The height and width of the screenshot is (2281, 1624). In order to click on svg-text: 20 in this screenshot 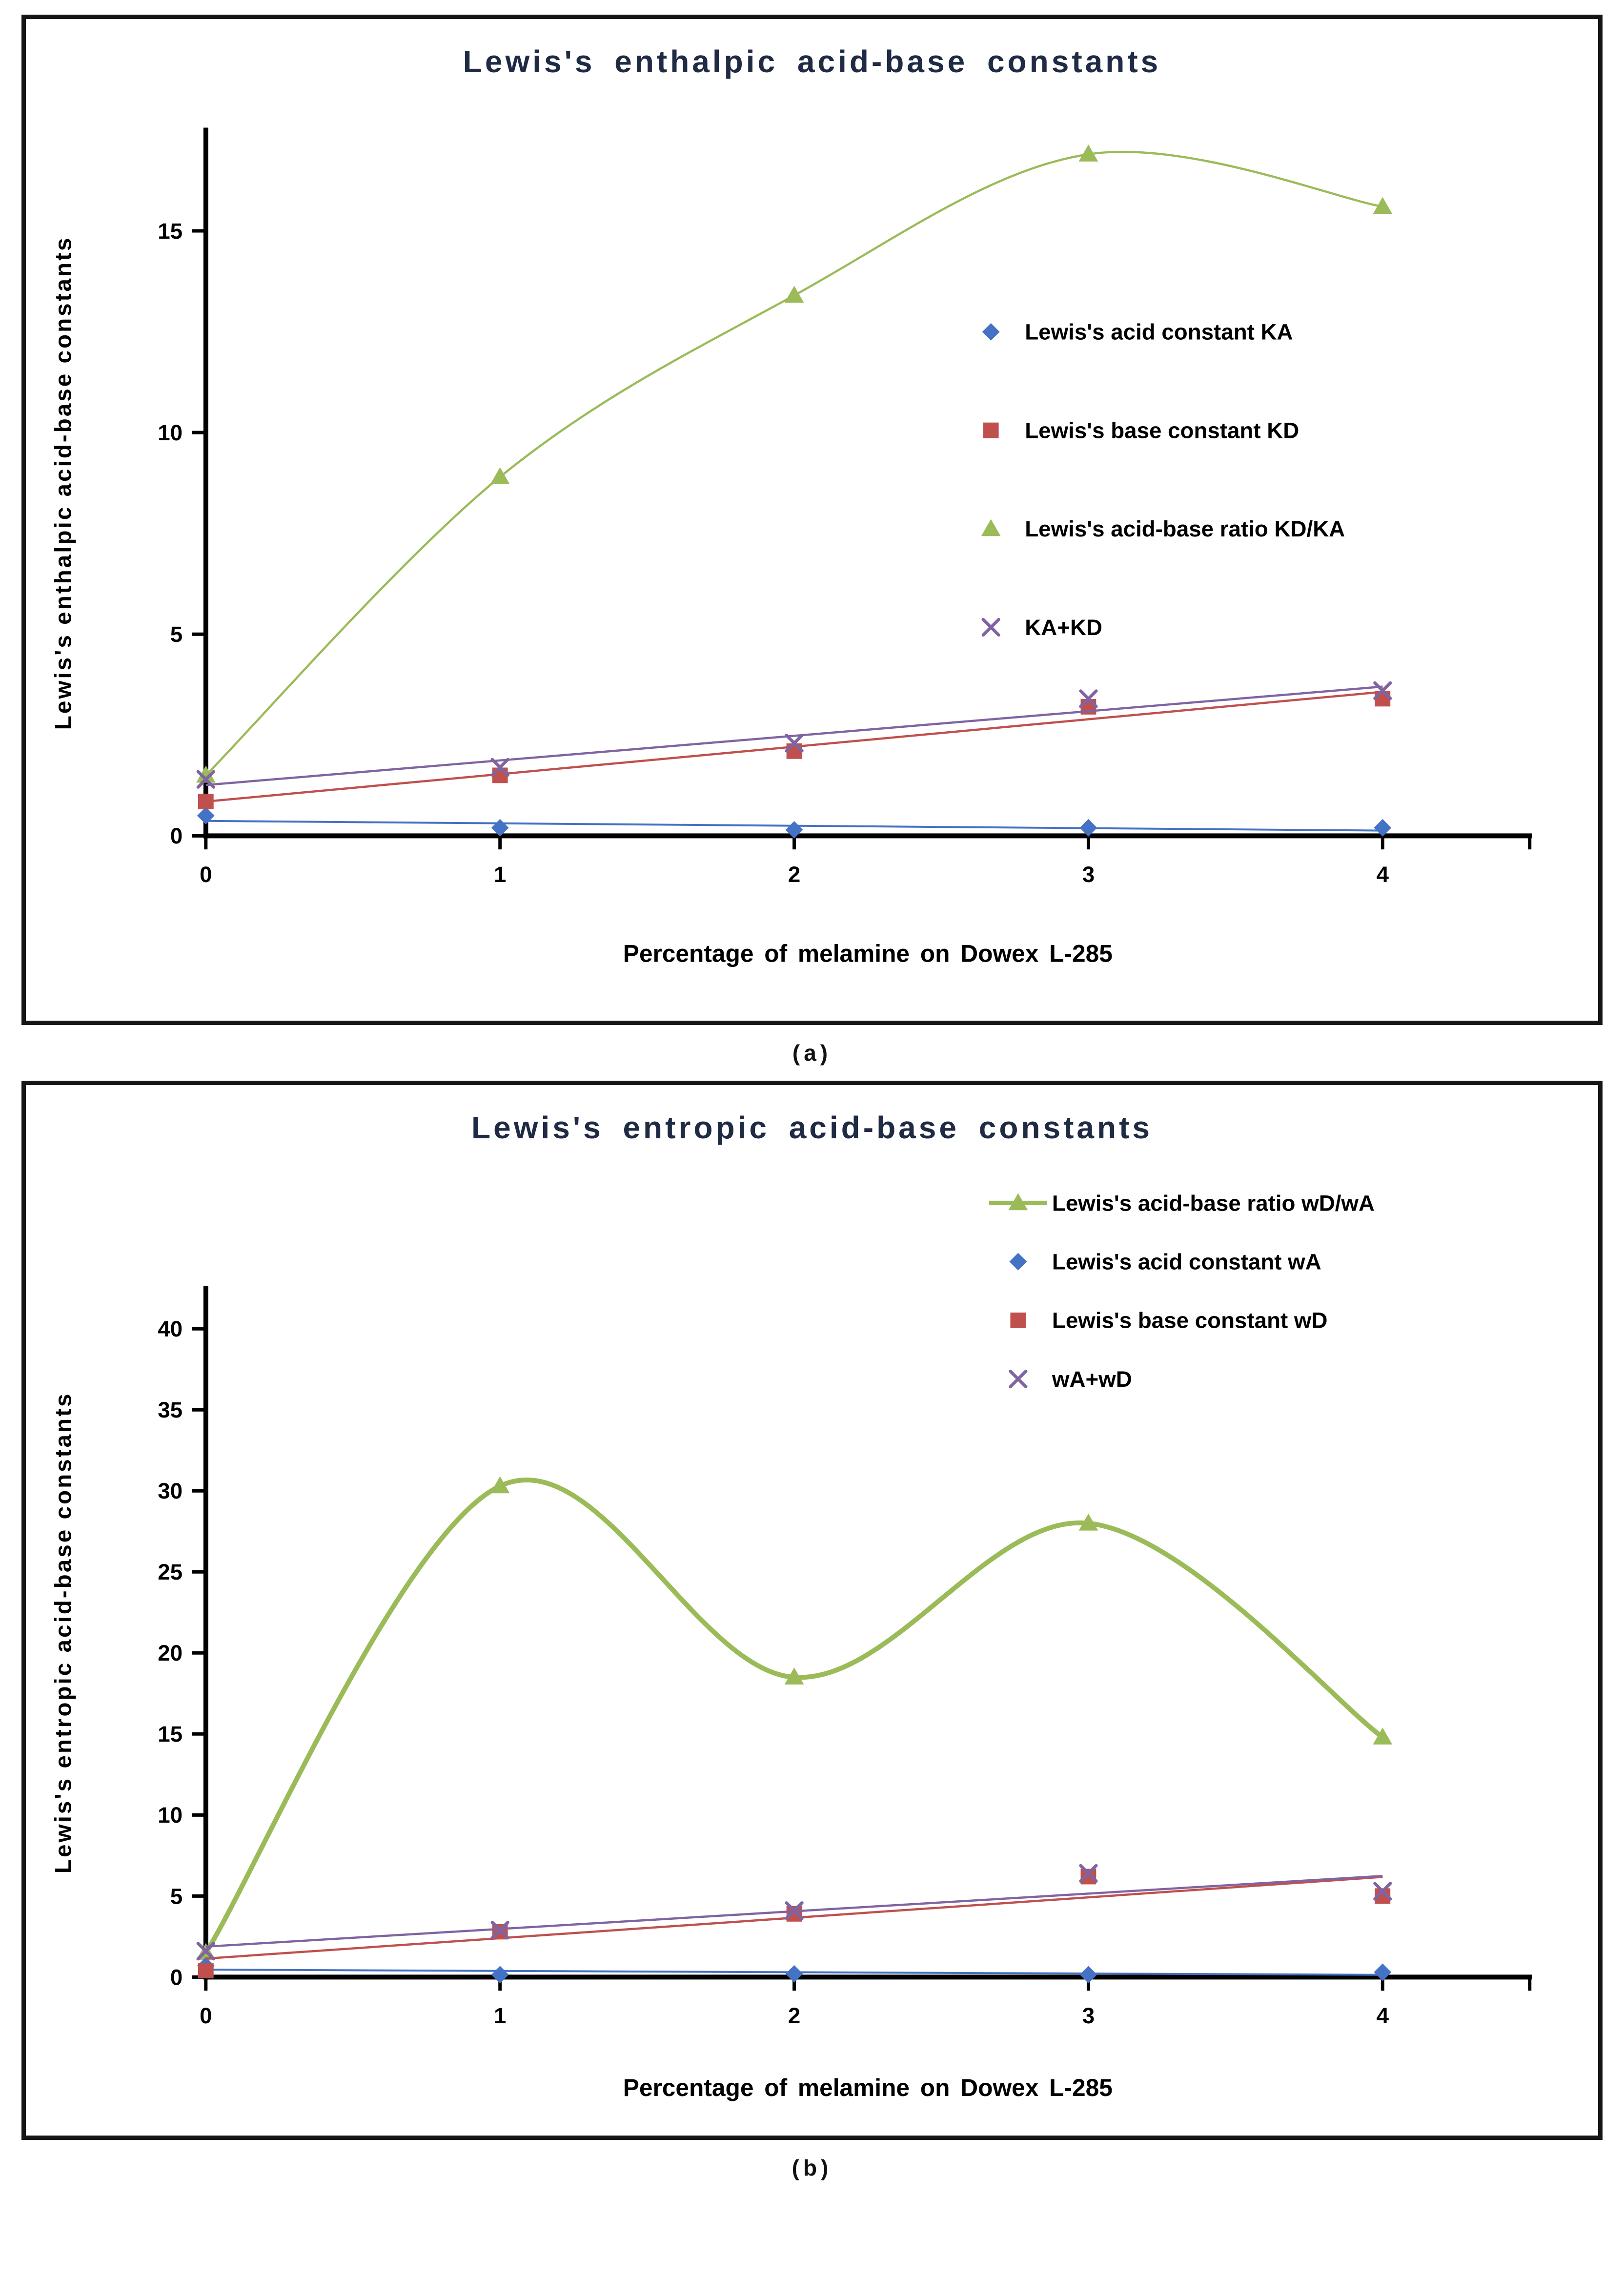, I will do `click(170, 1653)`.